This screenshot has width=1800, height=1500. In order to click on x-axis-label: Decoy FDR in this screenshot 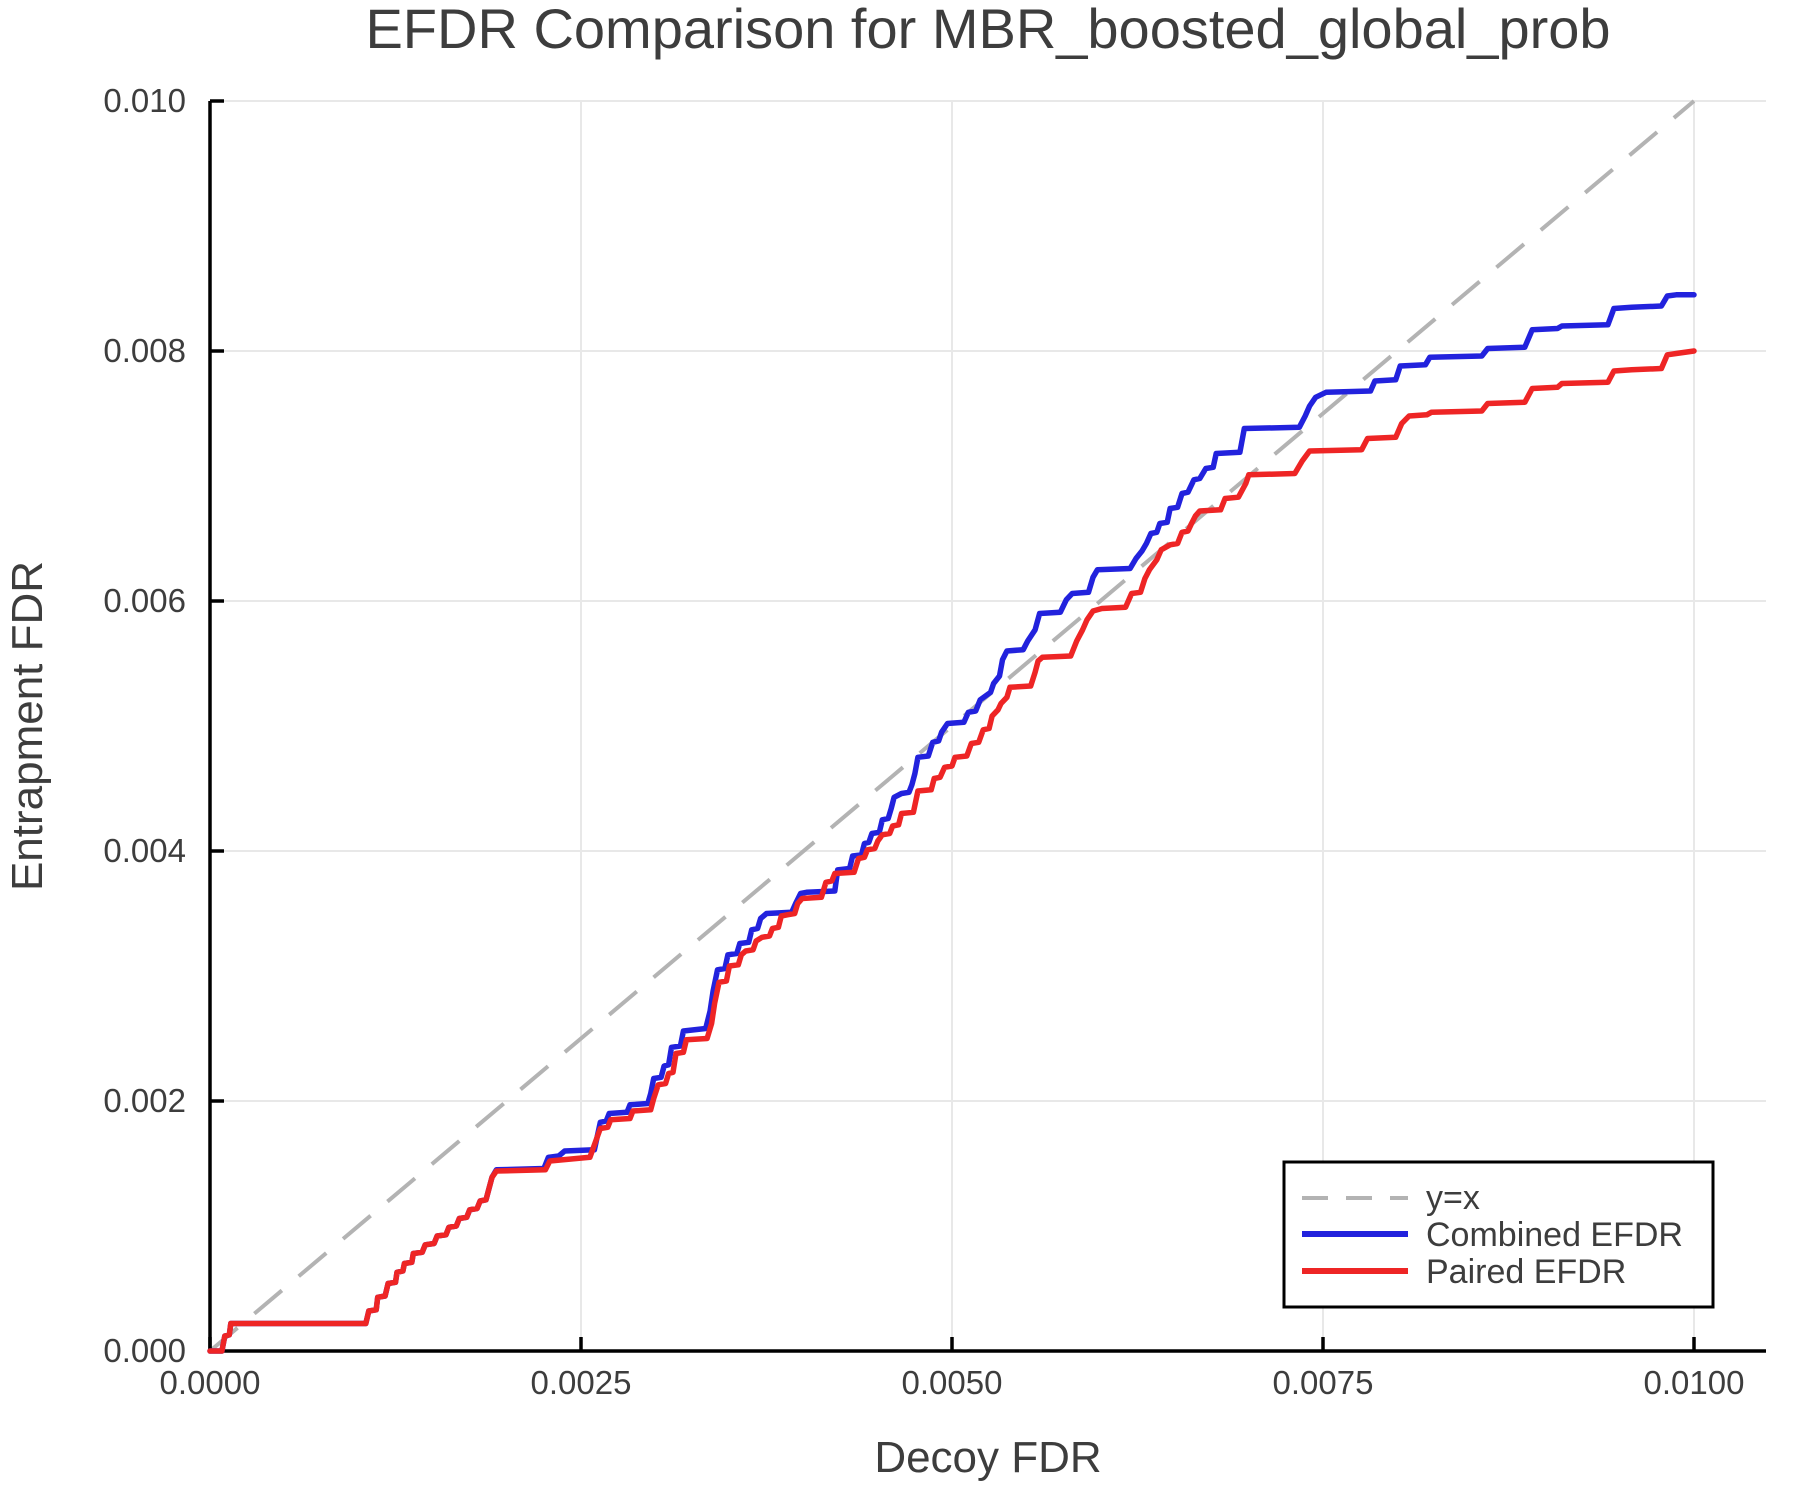, I will do `click(987, 1457)`.